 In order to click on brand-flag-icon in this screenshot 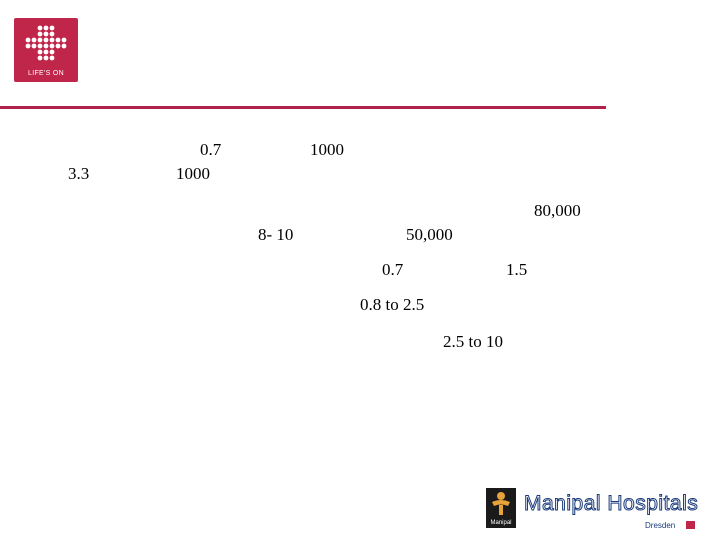, I will do `click(690, 525)`.